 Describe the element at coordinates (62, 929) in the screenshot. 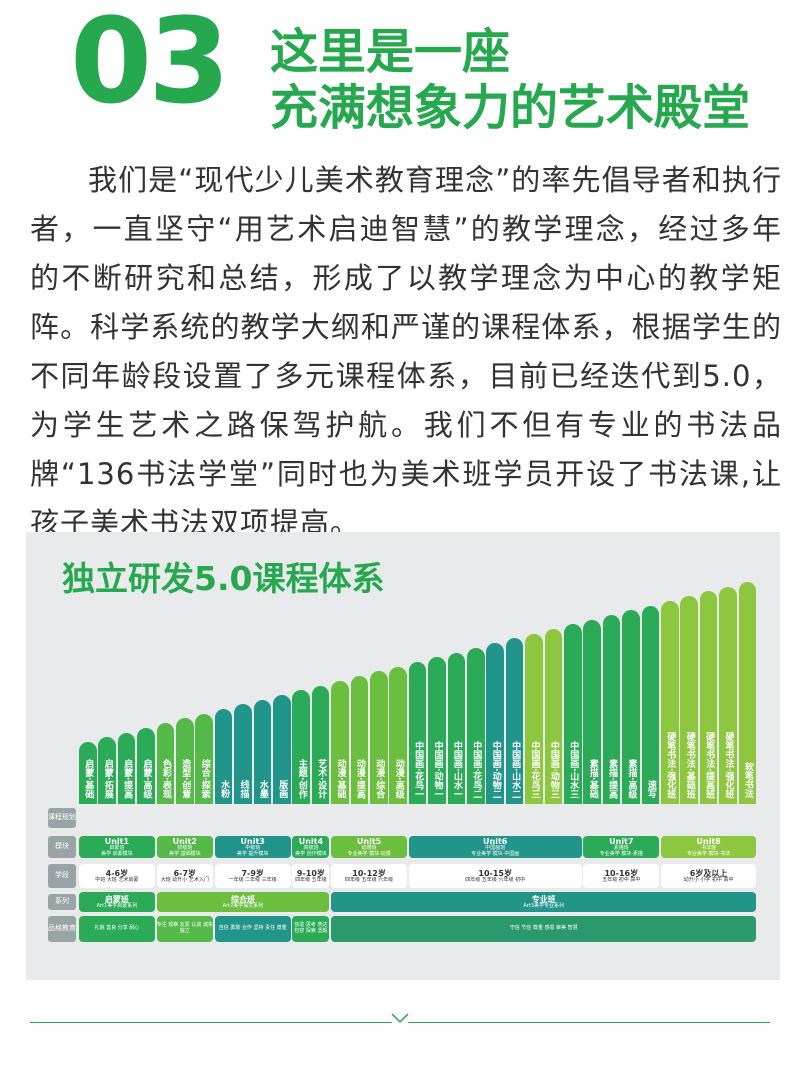

I see `row-label: 品格教育` at that location.